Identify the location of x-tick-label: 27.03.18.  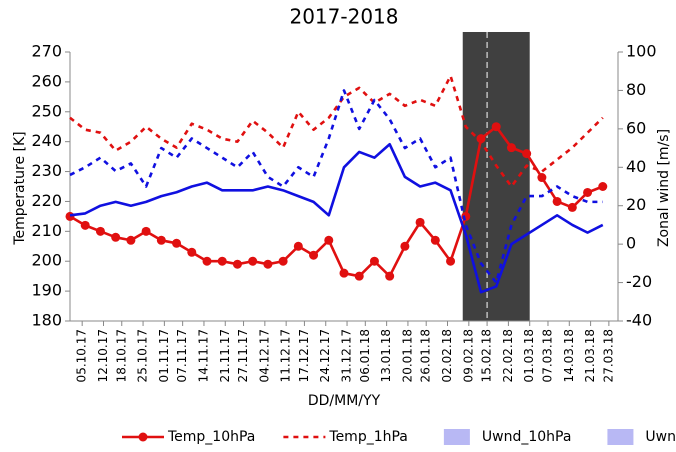
(608, 355).